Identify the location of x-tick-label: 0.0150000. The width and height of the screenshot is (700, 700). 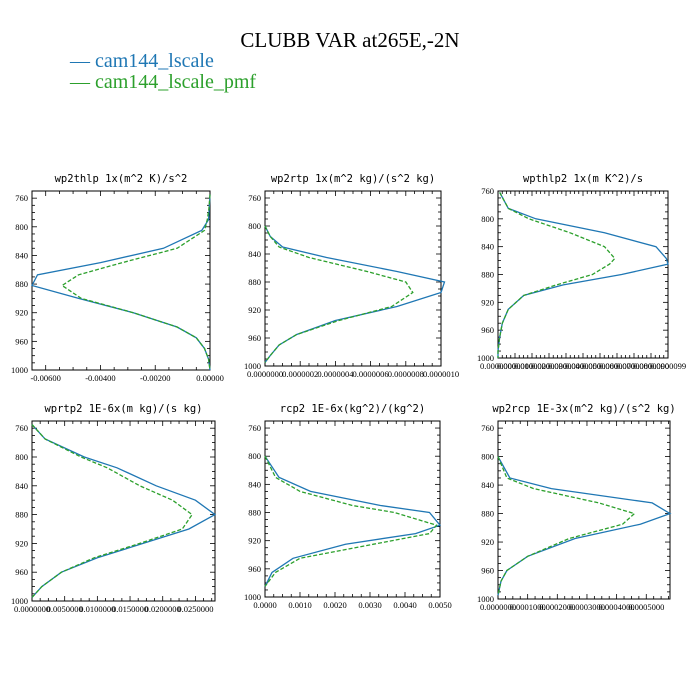
(130, 609).